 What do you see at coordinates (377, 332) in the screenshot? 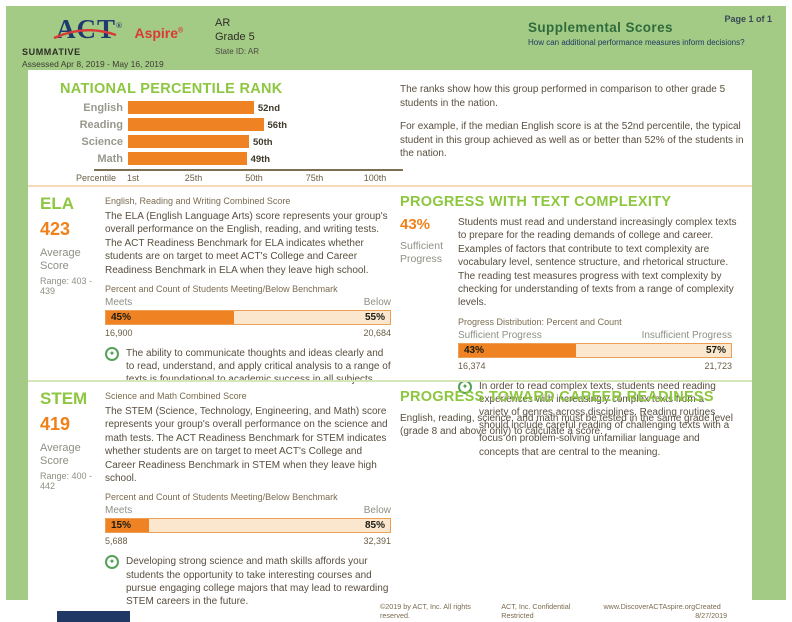
I see `ela-below-count: 20,684` at bounding box center [377, 332].